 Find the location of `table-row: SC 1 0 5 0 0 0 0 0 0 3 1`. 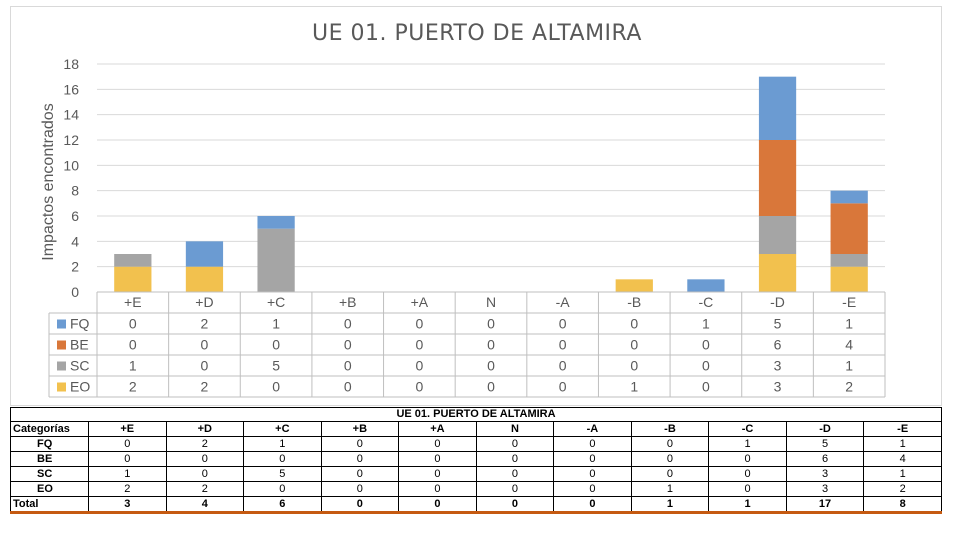

table-row: SC 1 0 5 0 0 0 0 0 0 3 1 is located at coordinates (476, 474).